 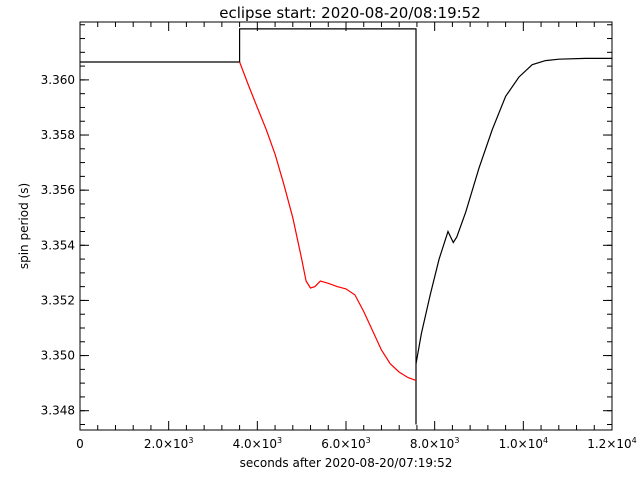 What do you see at coordinates (346, 443) in the screenshot?
I see `x-tick-label: 6.0×103` at bounding box center [346, 443].